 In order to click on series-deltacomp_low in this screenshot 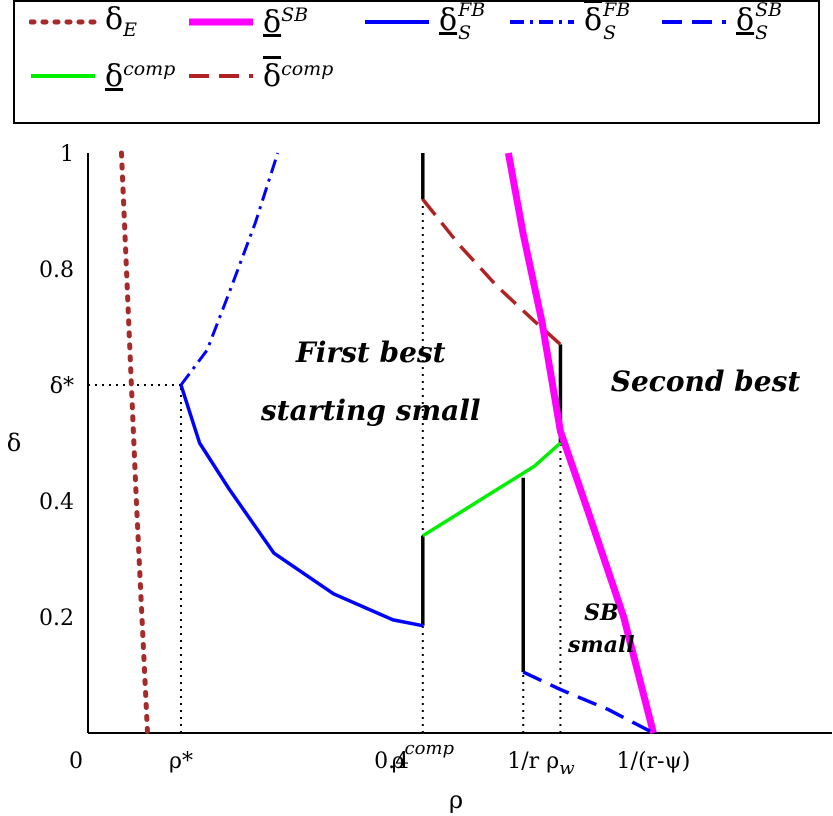, I will do `click(491, 489)`.